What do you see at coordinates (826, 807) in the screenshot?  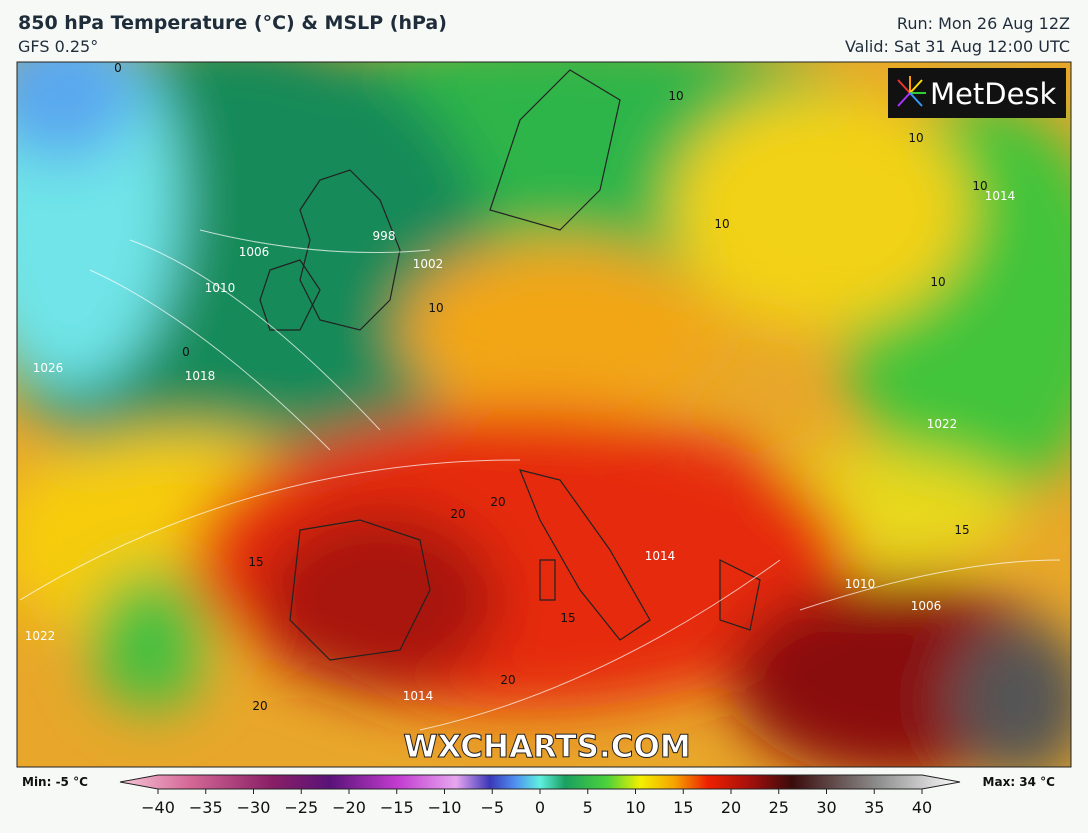 I see `colorbar-tick-label: 30` at bounding box center [826, 807].